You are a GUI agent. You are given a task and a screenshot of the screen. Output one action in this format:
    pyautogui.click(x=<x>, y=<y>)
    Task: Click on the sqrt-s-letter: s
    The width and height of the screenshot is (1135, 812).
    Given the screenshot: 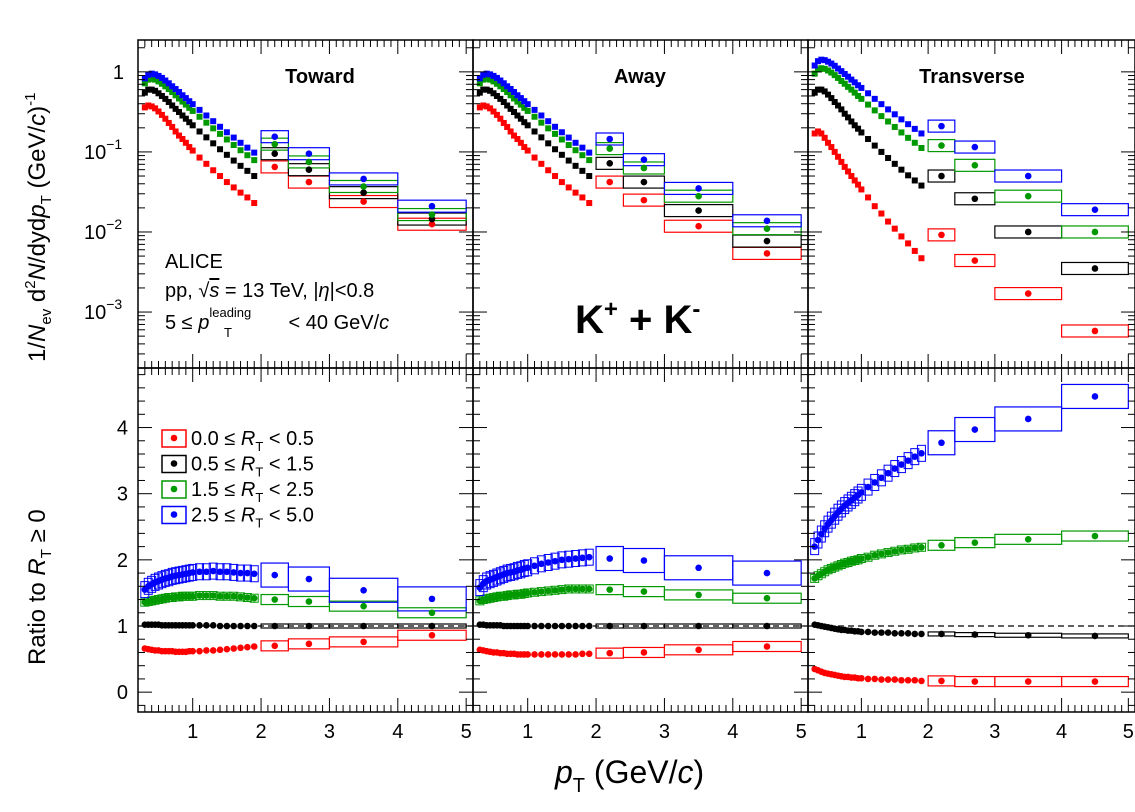 What is the action you would take?
    pyautogui.click(x=214, y=291)
    